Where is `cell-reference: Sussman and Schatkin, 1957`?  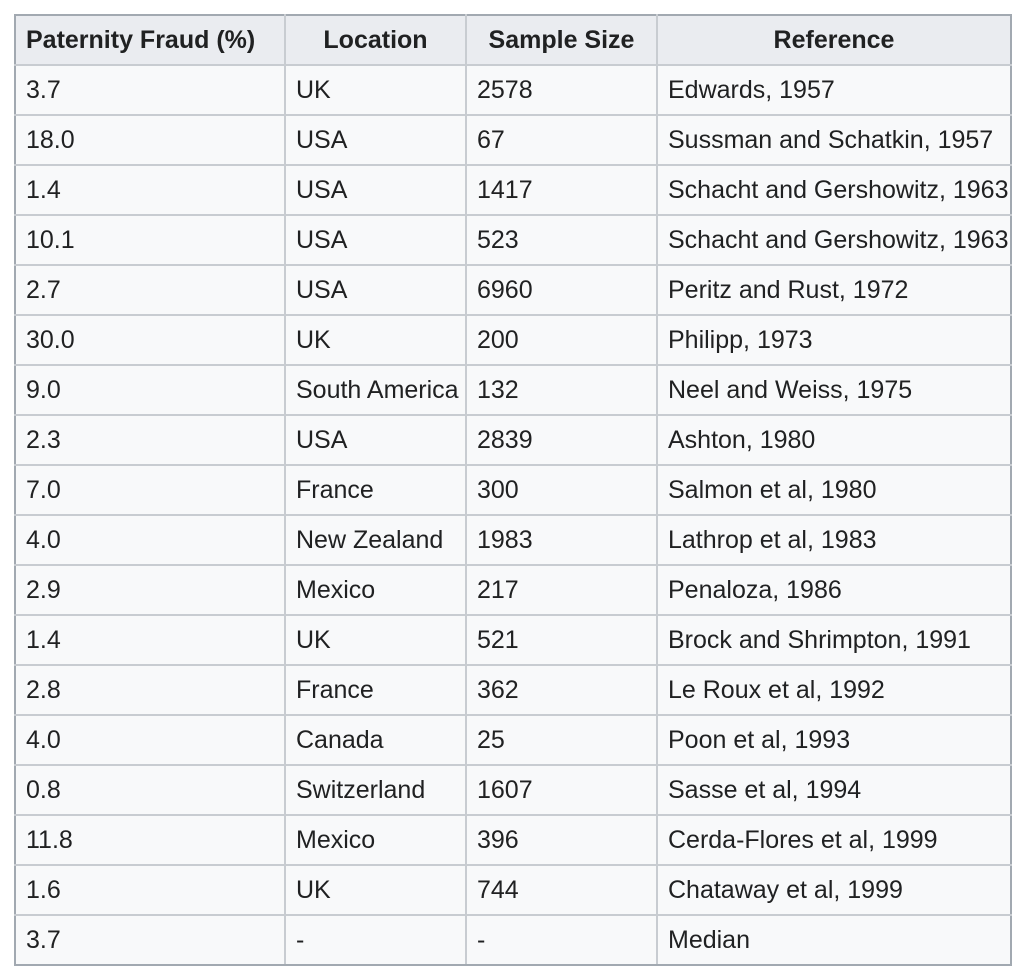 cell-reference: Sussman and Schatkin, 1957 is located at coordinates (834, 140).